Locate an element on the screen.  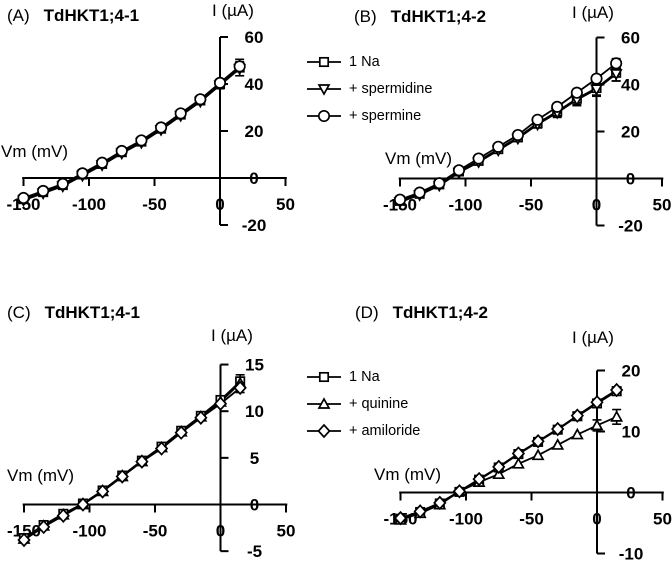
legend-label: 1 Na is located at coordinates (364, 376).